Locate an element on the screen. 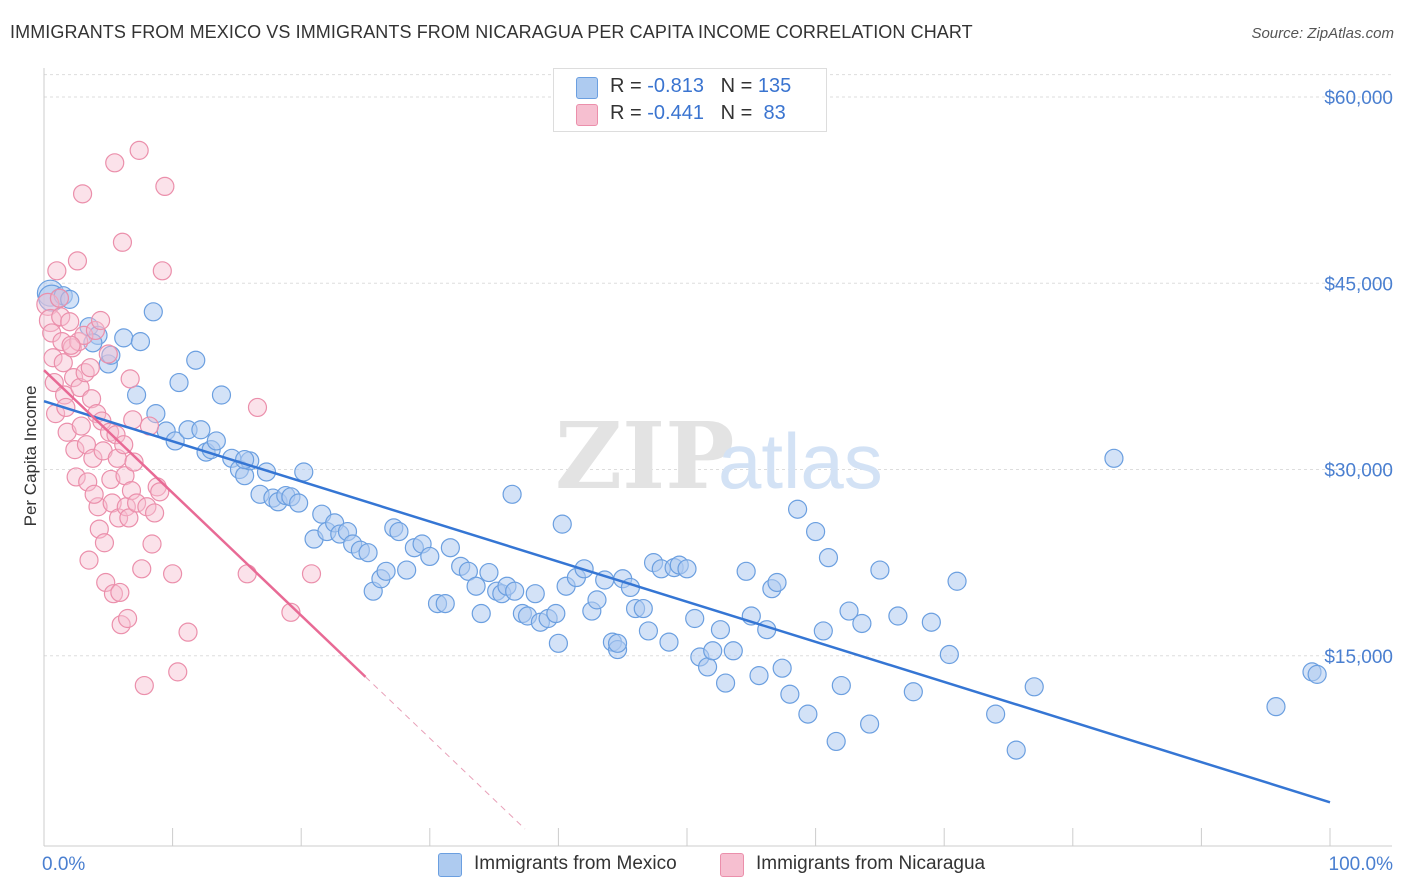  mexico-legend-label: Immigrants from Mexico is located at coordinates (575, 863).